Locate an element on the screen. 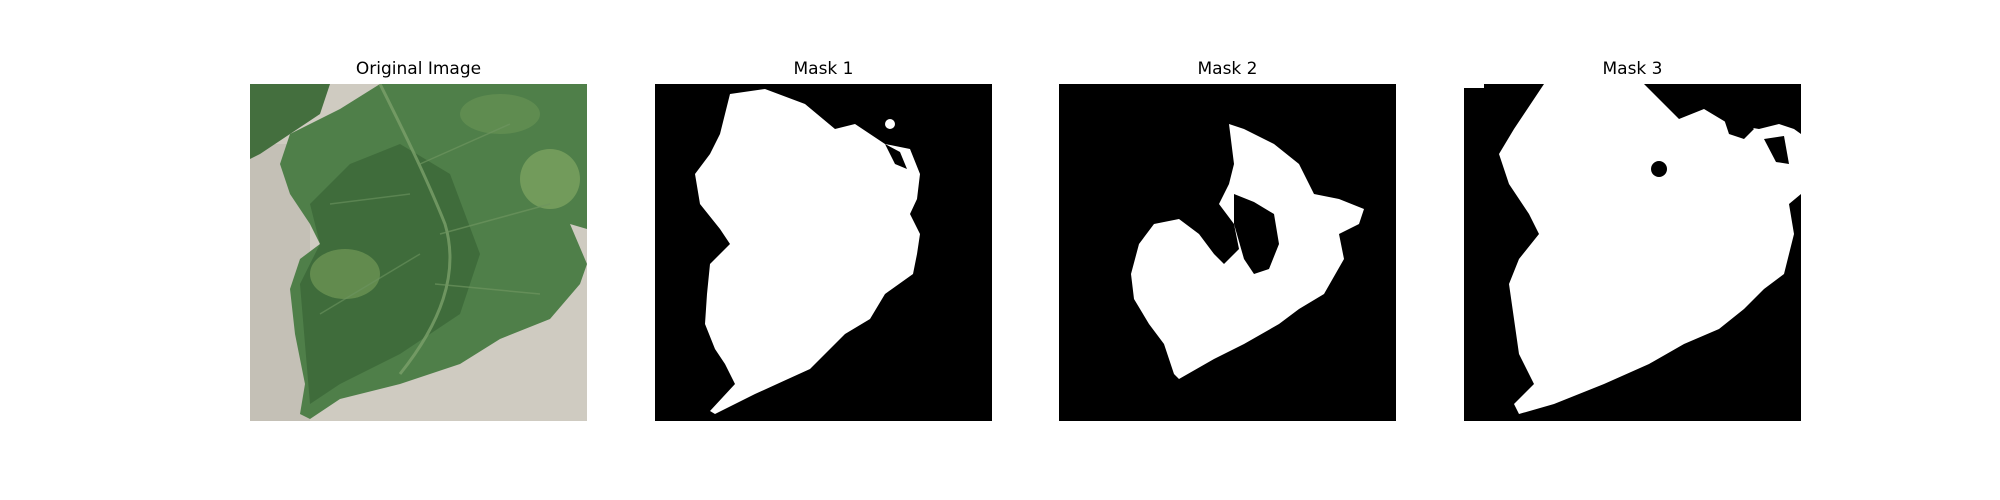 This screenshot has height=500, width=2000. mask-3-image is located at coordinates (1632, 252).